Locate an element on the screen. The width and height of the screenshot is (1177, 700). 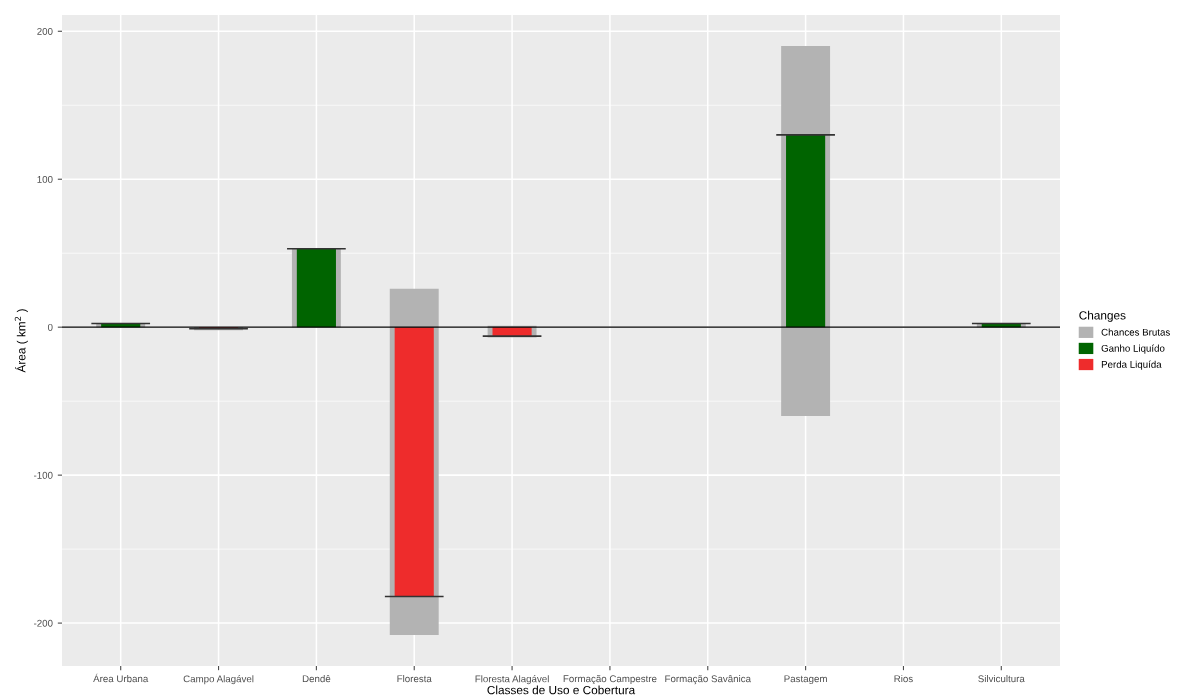
x-tick-label: Silvicultura is located at coordinates (1001, 679).